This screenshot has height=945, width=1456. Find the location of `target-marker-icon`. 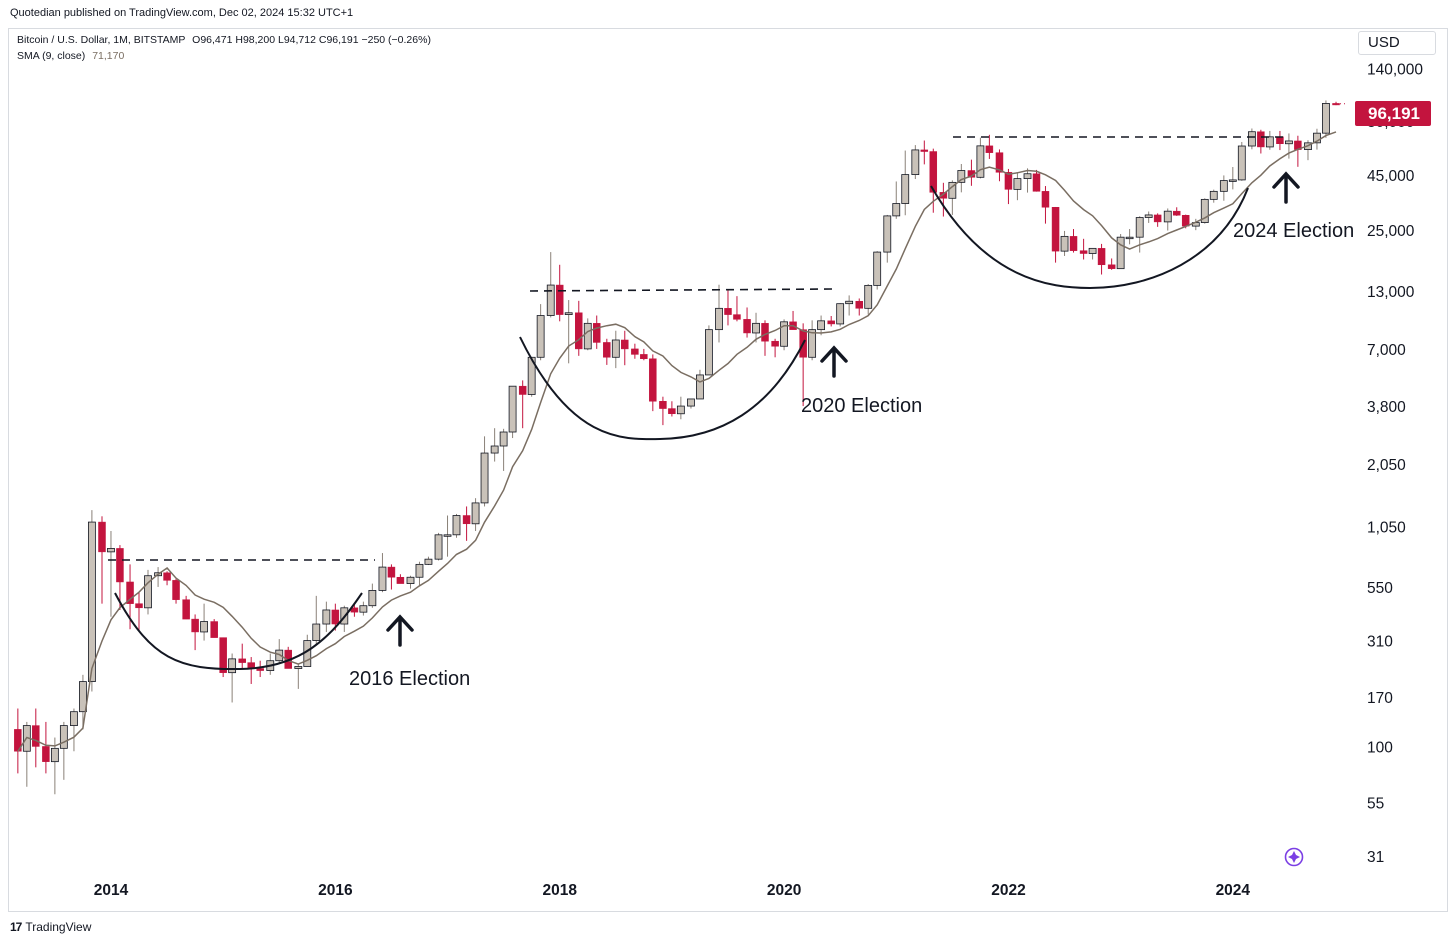

target-marker-icon is located at coordinates (1294, 857).